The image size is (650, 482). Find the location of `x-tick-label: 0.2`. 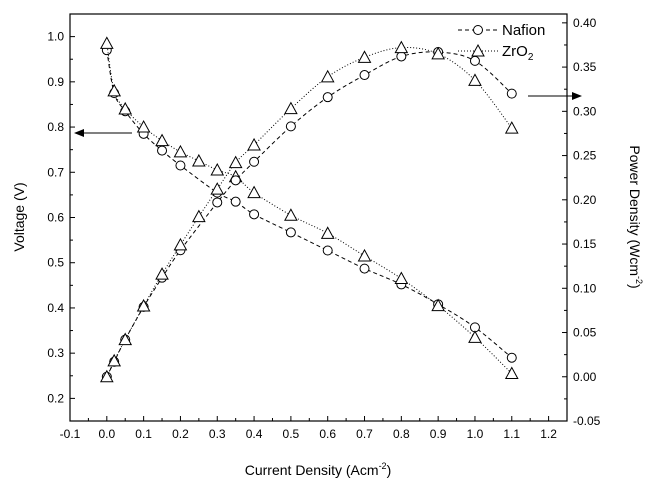

x-tick-label: 0.2 is located at coordinates (180, 434).